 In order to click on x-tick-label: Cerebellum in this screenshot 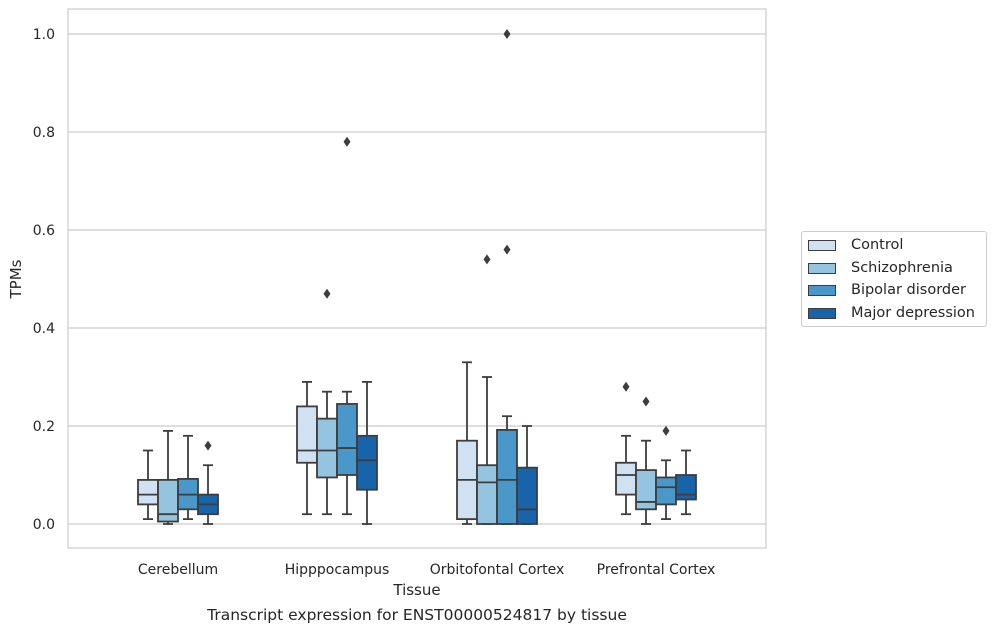, I will do `click(178, 570)`.